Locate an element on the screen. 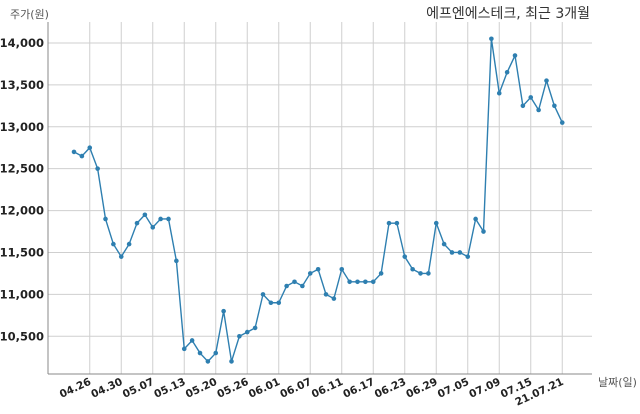 The height and width of the screenshot is (414, 640). x-tick-label: 06.07 is located at coordinates (295, 388).